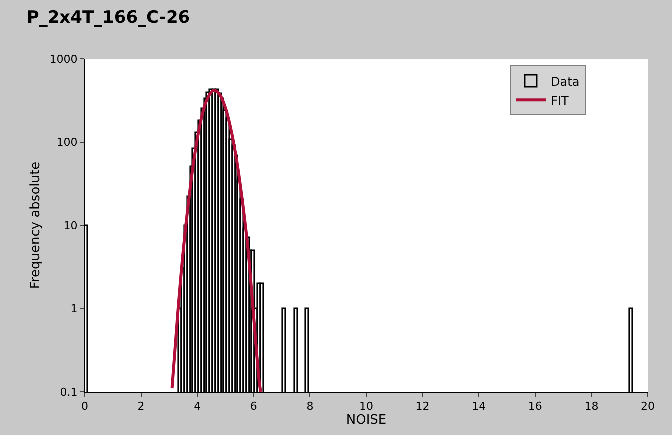  What do you see at coordinates (367, 407) in the screenshot?
I see `x-tick-label: 10` at bounding box center [367, 407].